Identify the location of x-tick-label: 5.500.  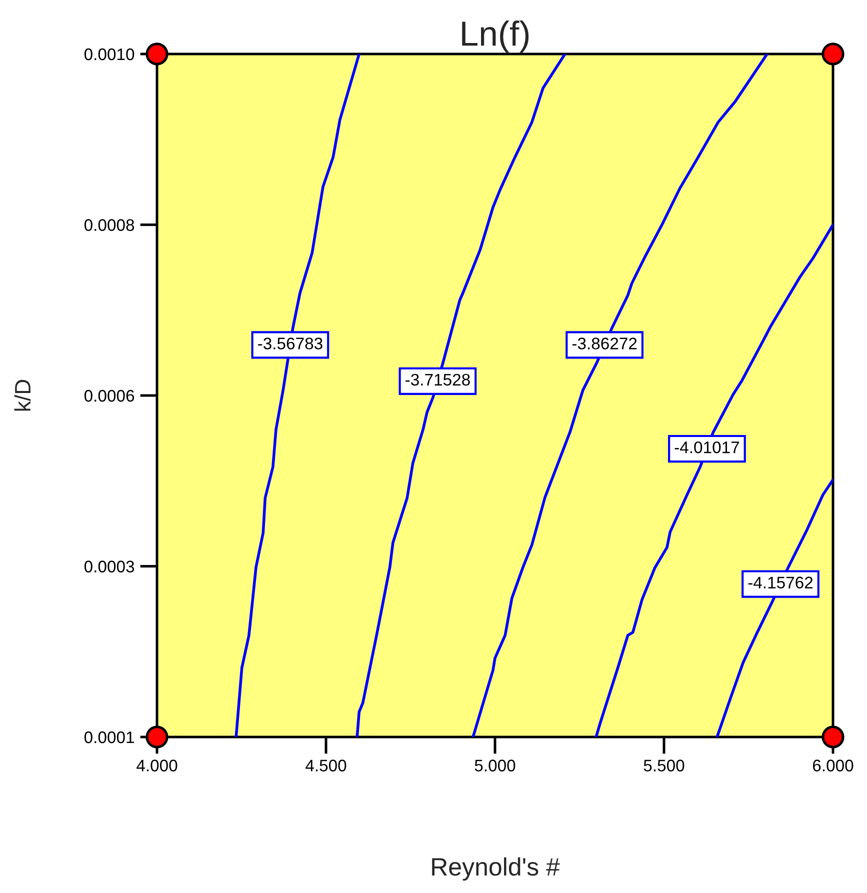
(664, 766).